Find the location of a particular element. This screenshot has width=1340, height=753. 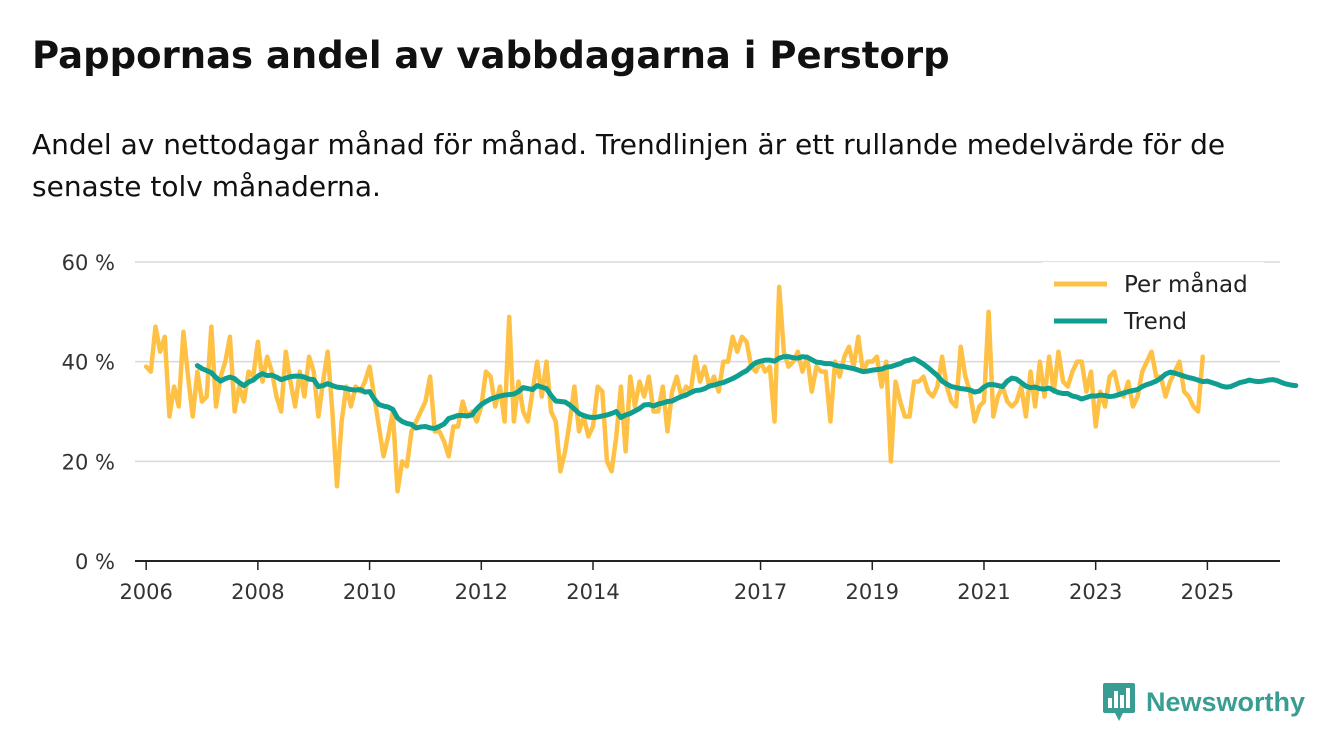

x-tick-label: 2021 is located at coordinates (983, 592).